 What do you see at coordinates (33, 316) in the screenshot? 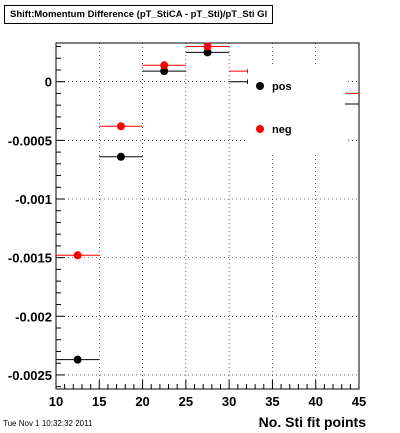
I see `y-tick-label: -0.002` at bounding box center [33, 316].